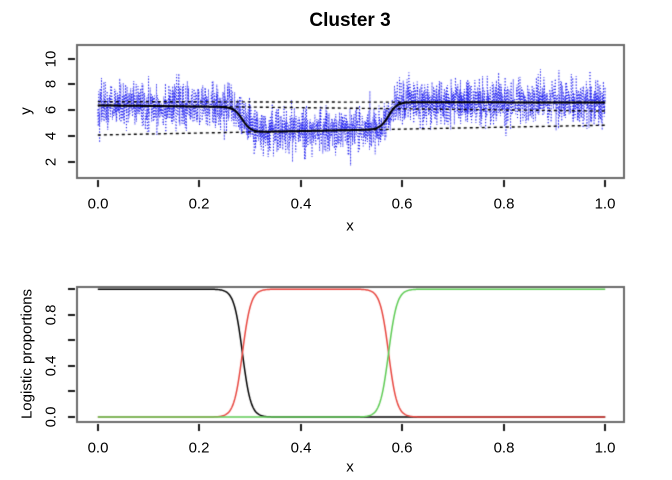 This screenshot has width=672, height=480. What do you see at coordinates (350, 226) in the screenshot?
I see `top-xaxis-label: x` at bounding box center [350, 226].